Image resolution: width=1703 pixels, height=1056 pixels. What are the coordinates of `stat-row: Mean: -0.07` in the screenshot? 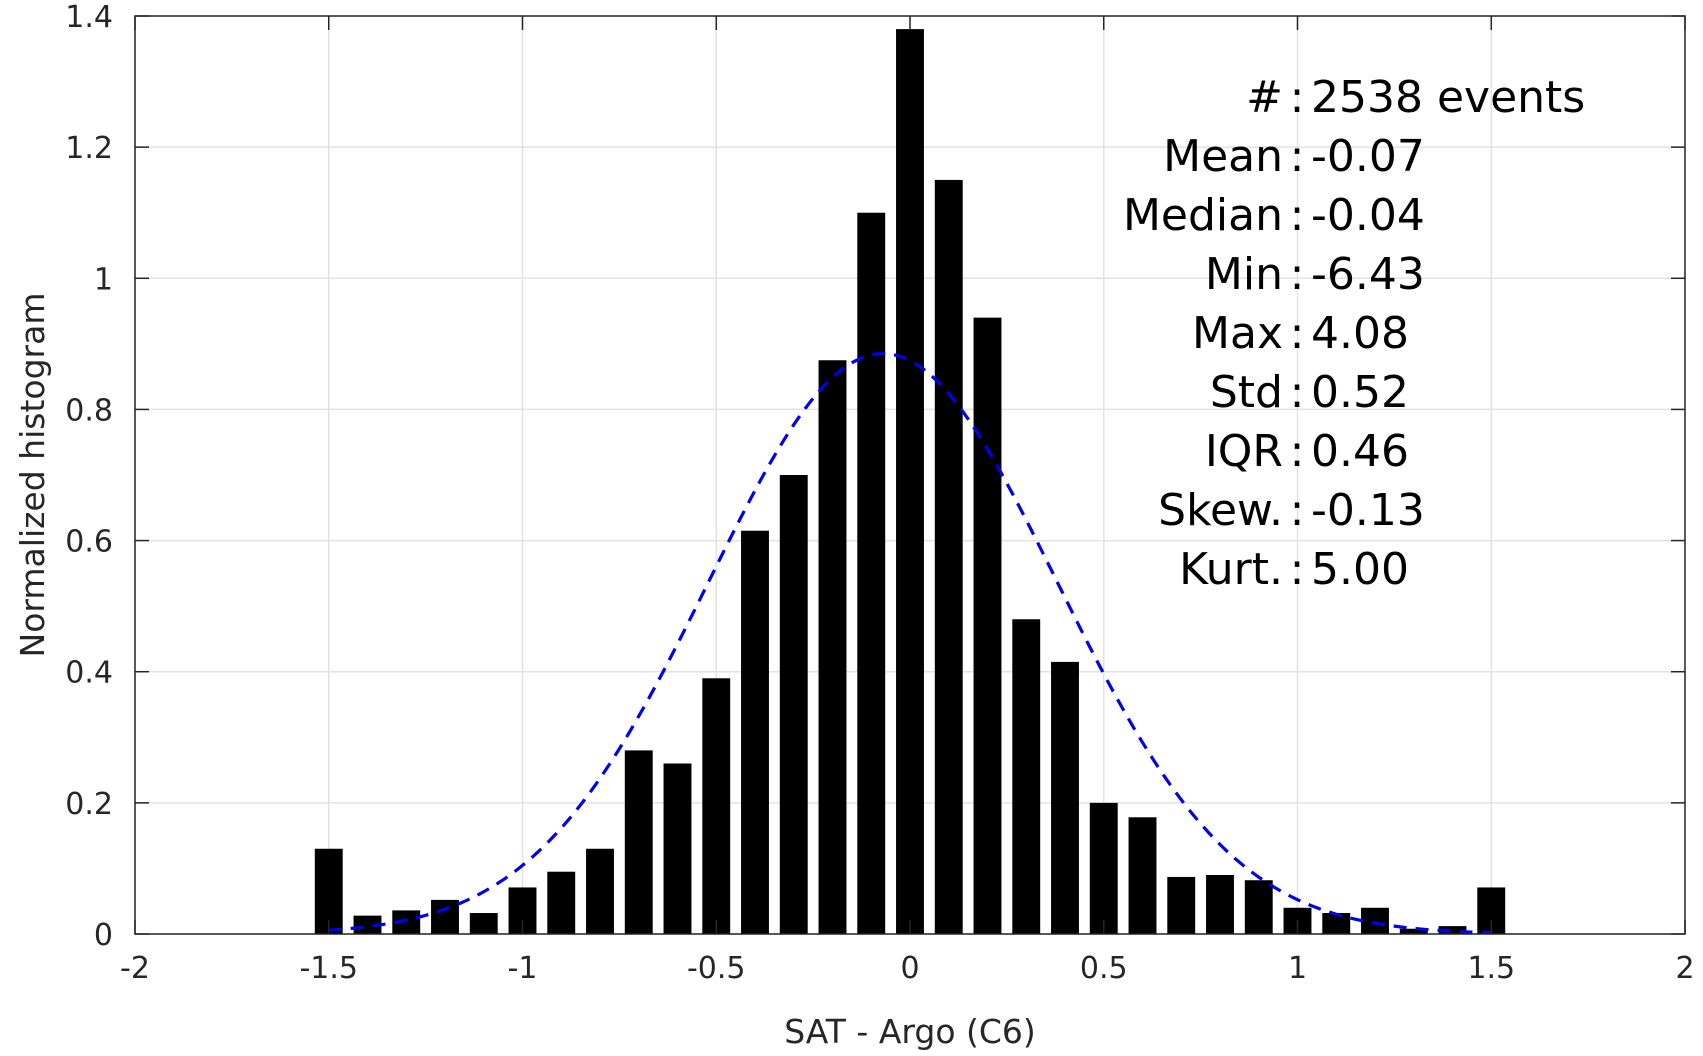 It's located at (1294, 156).